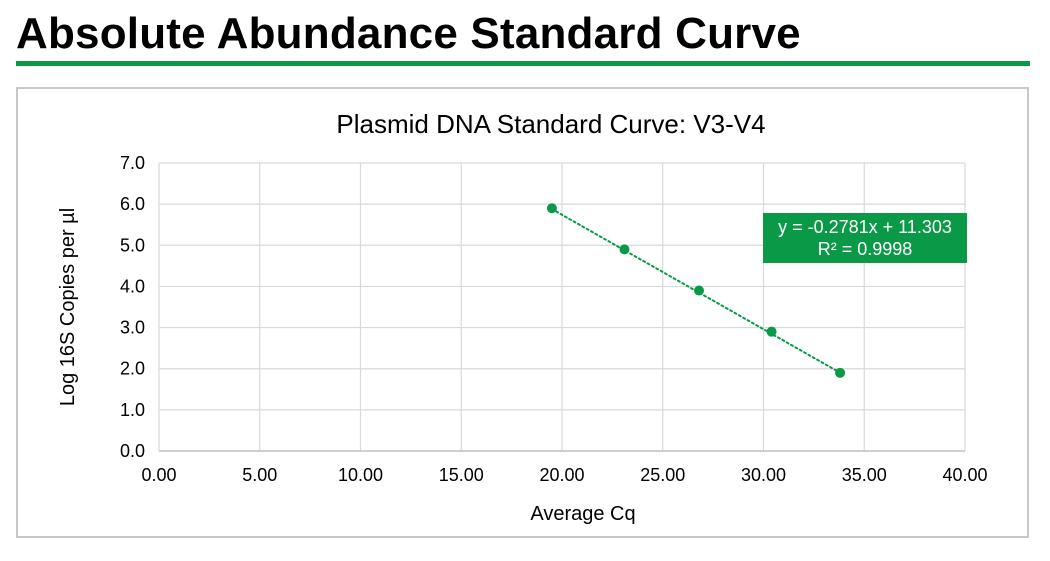  What do you see at coordinates (132, 307) in the screenshot?
I see `y-tick-labels: 0.0 1.0 2.0 3.0 4.0 5.0 6.0 7.0` at bounding box center [132, 307].